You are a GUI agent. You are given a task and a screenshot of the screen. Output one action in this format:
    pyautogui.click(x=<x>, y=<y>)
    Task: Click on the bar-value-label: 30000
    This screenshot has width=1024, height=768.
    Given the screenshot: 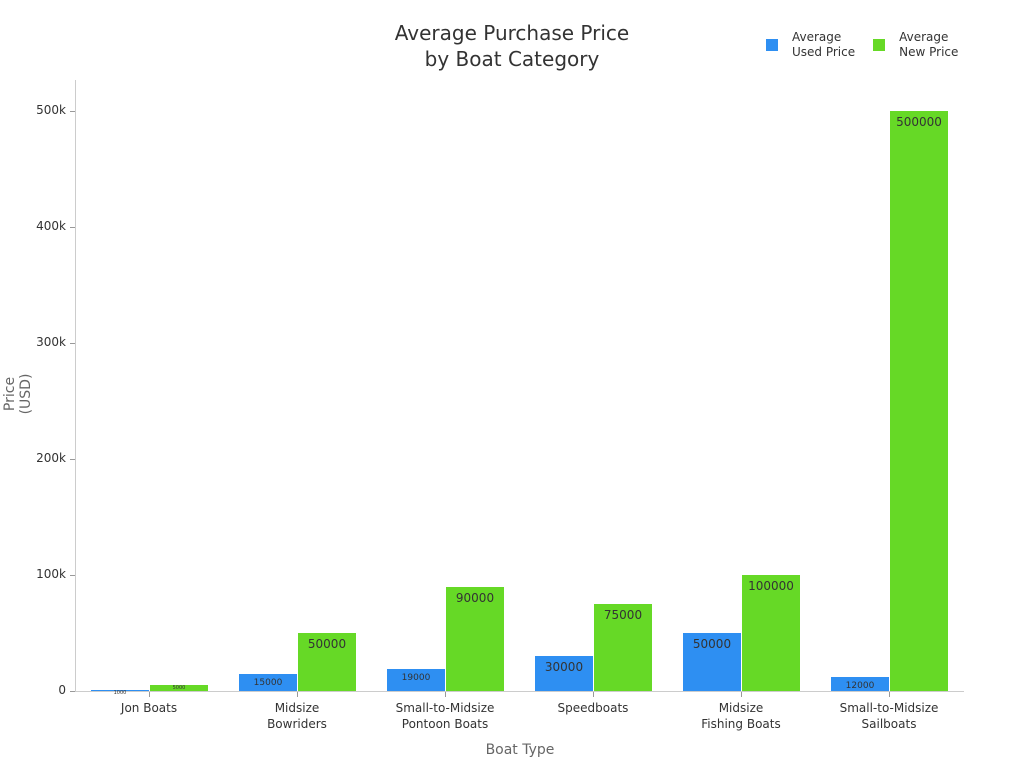 What is the action you would take?
    pyautogui.click(x=564, y=667)
    